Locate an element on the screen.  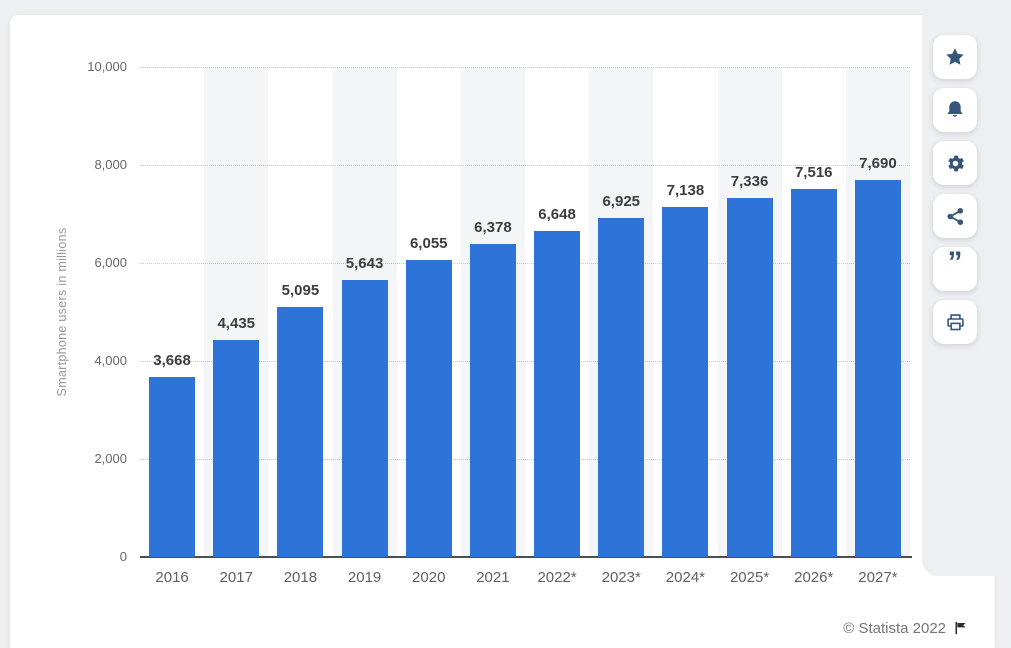
share-icon is located at coordinates (954, 216).